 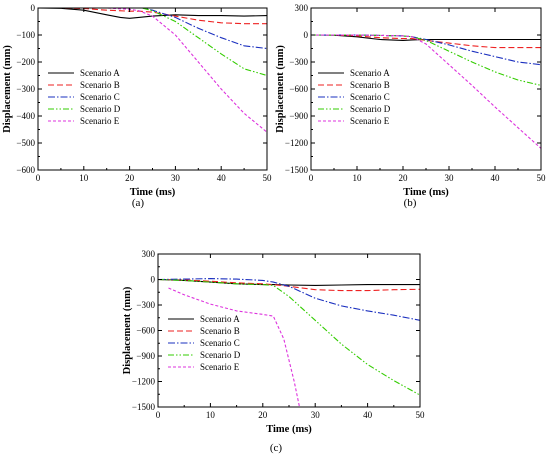 What do you see at coordinates (25, 116) in the screenshot?
I see `y-tick-label: −400` at bounding box center [25, 116].